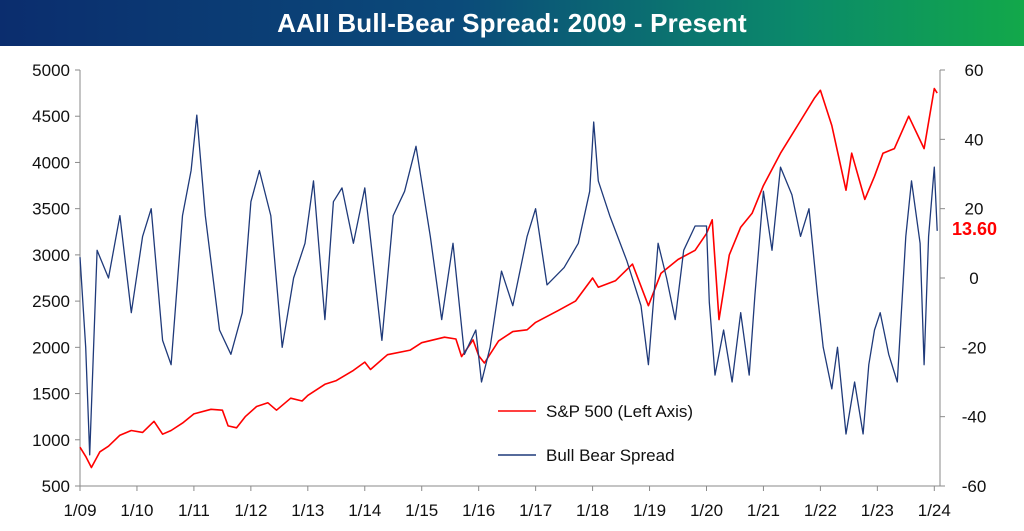  What do you see at coordinates (51, 162) in the screenshot?
I see `left-tick-label: 4000` at bounding box center [51, 162].